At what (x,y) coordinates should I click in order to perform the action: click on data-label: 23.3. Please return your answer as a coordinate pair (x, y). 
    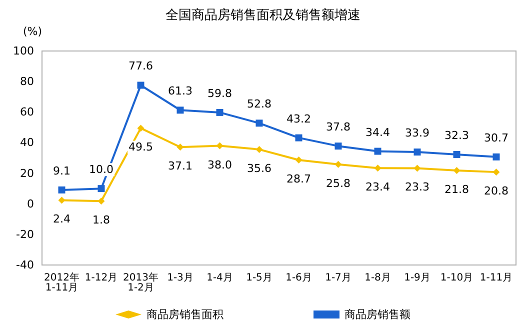
    Looking at the image, I should click on (417, 187).